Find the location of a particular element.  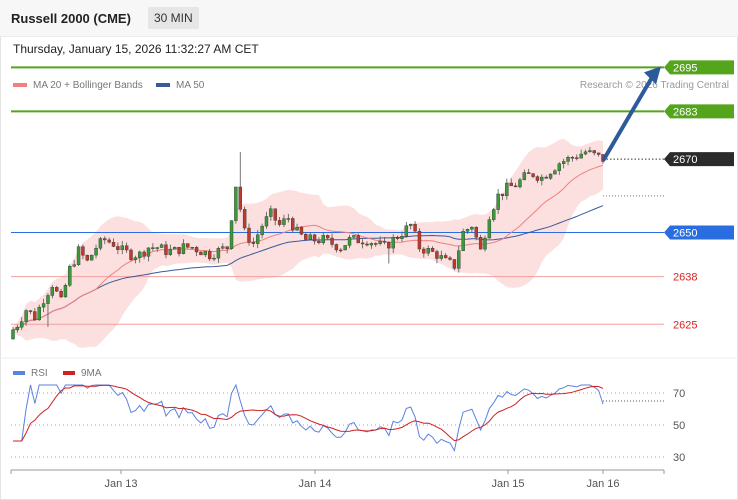

legend-rsi: RSI is located at coordinates (30, 373).